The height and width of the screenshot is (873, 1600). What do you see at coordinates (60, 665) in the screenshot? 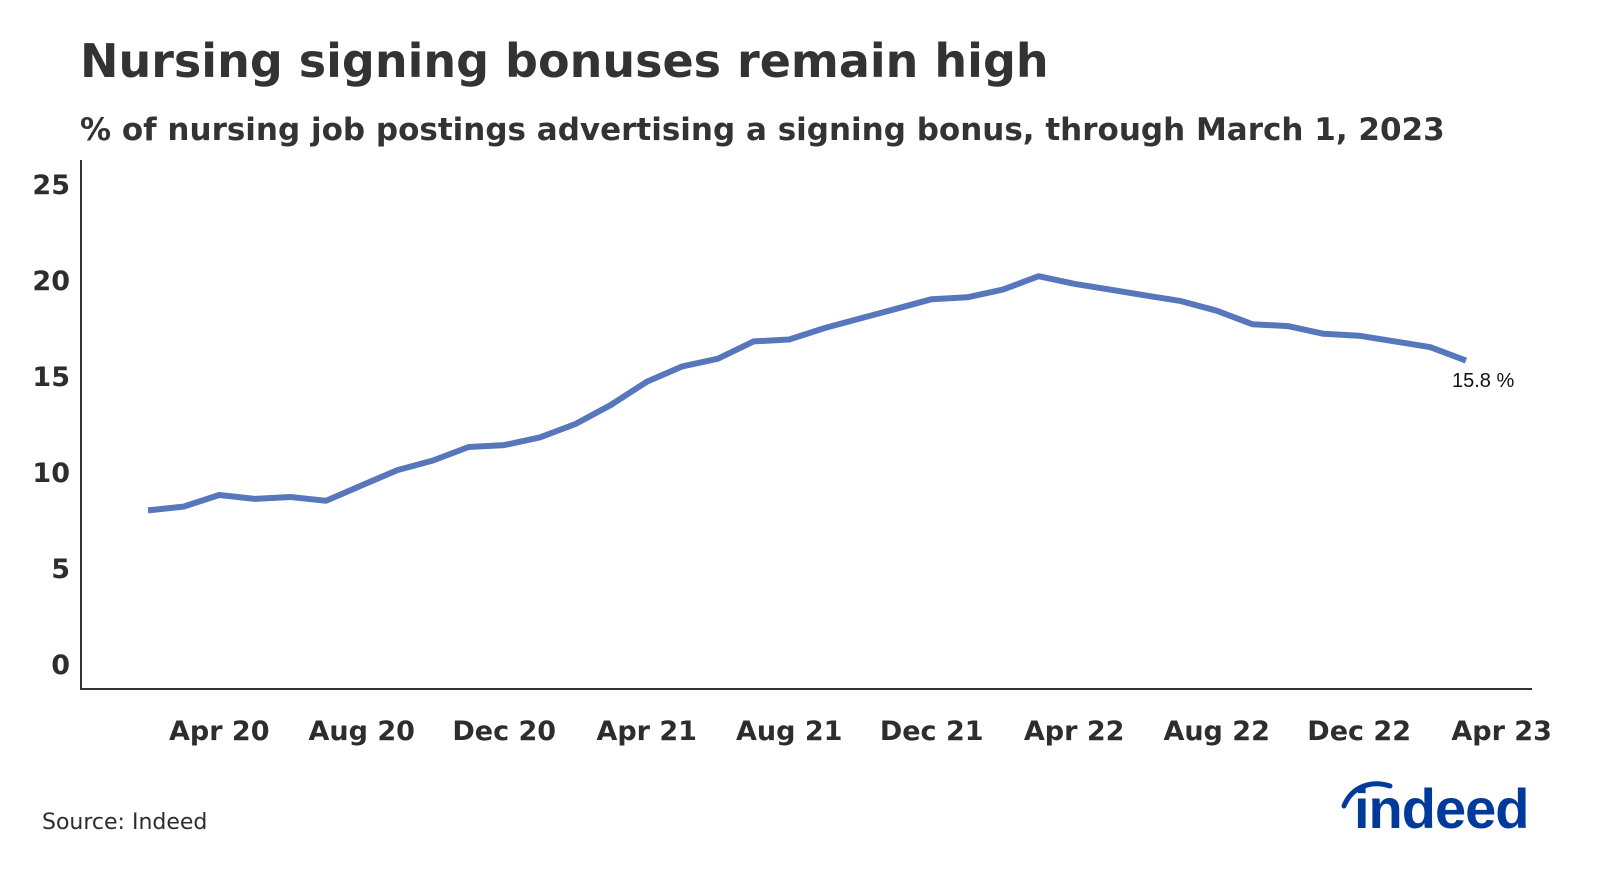
I see `y-tick-label: 0` at bounding box center [60, 665].